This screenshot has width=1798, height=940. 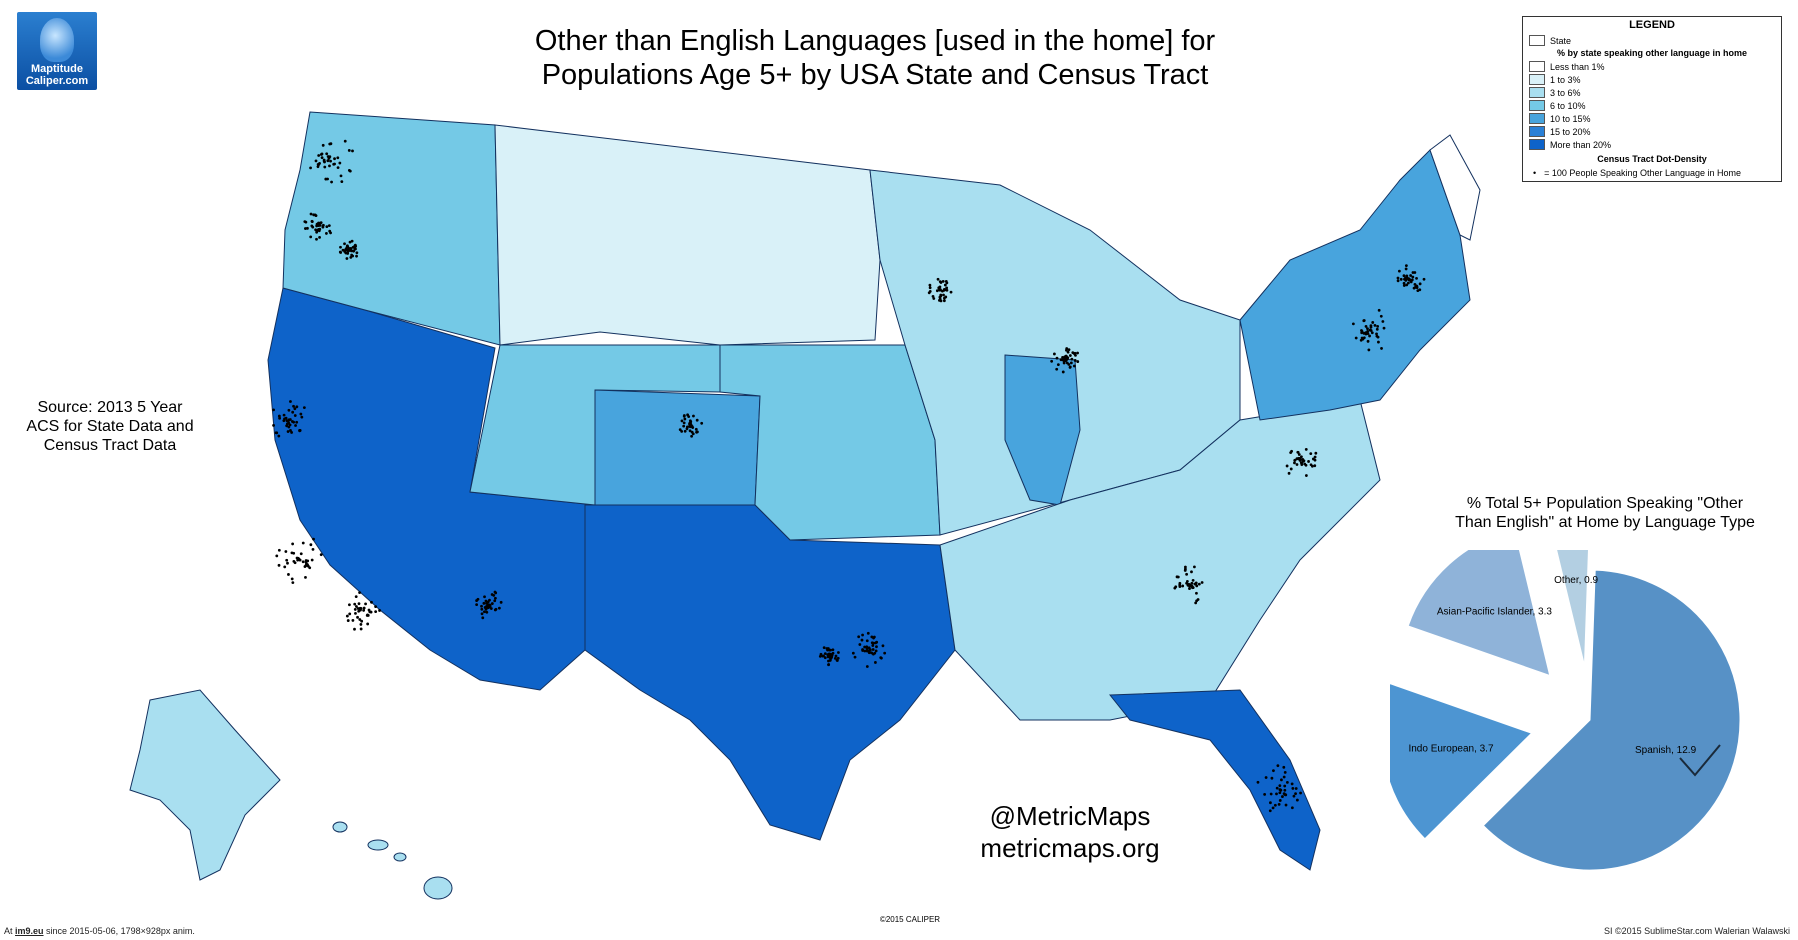 What do you see at coordinates (1567, 66) in the screenshot?
I see `legend-class-row: Less than 1%` at bounding box center [1567, 66].